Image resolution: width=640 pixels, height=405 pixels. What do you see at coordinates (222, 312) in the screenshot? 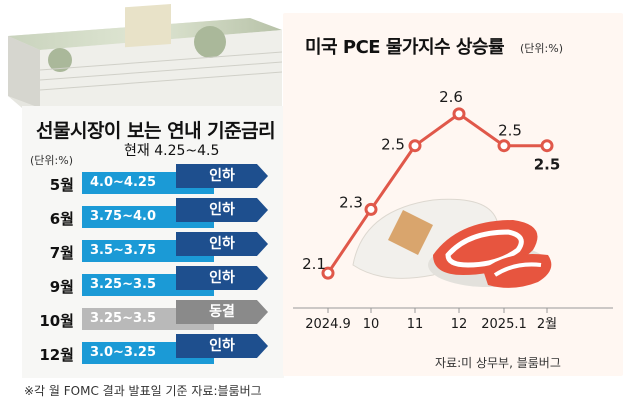
I see `rate-row-action: 동결` at bounding box center [222, 312].